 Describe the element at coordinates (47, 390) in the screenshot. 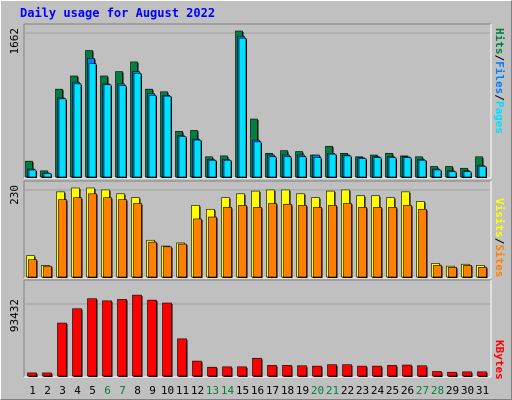

I see `x-tick-label-2: 2` at that location.